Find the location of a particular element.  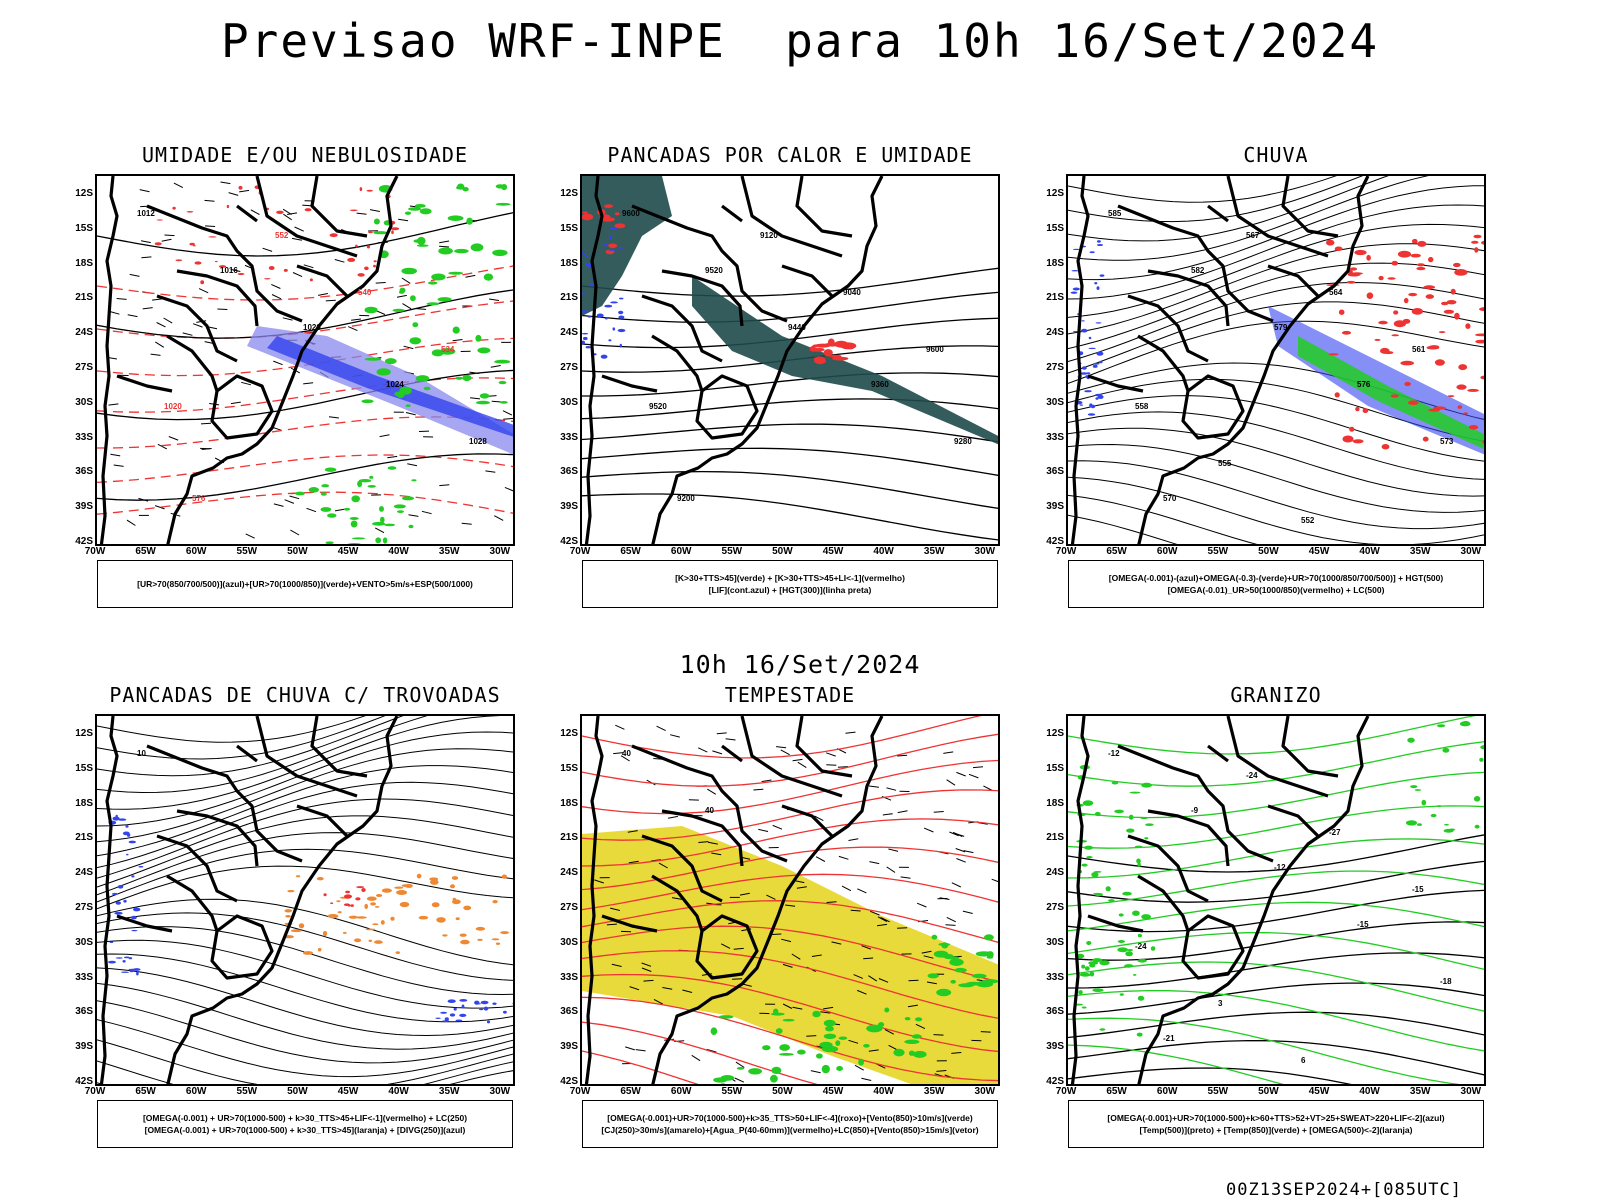

contour-label: 6 is located at coordinates (1303, 1060).